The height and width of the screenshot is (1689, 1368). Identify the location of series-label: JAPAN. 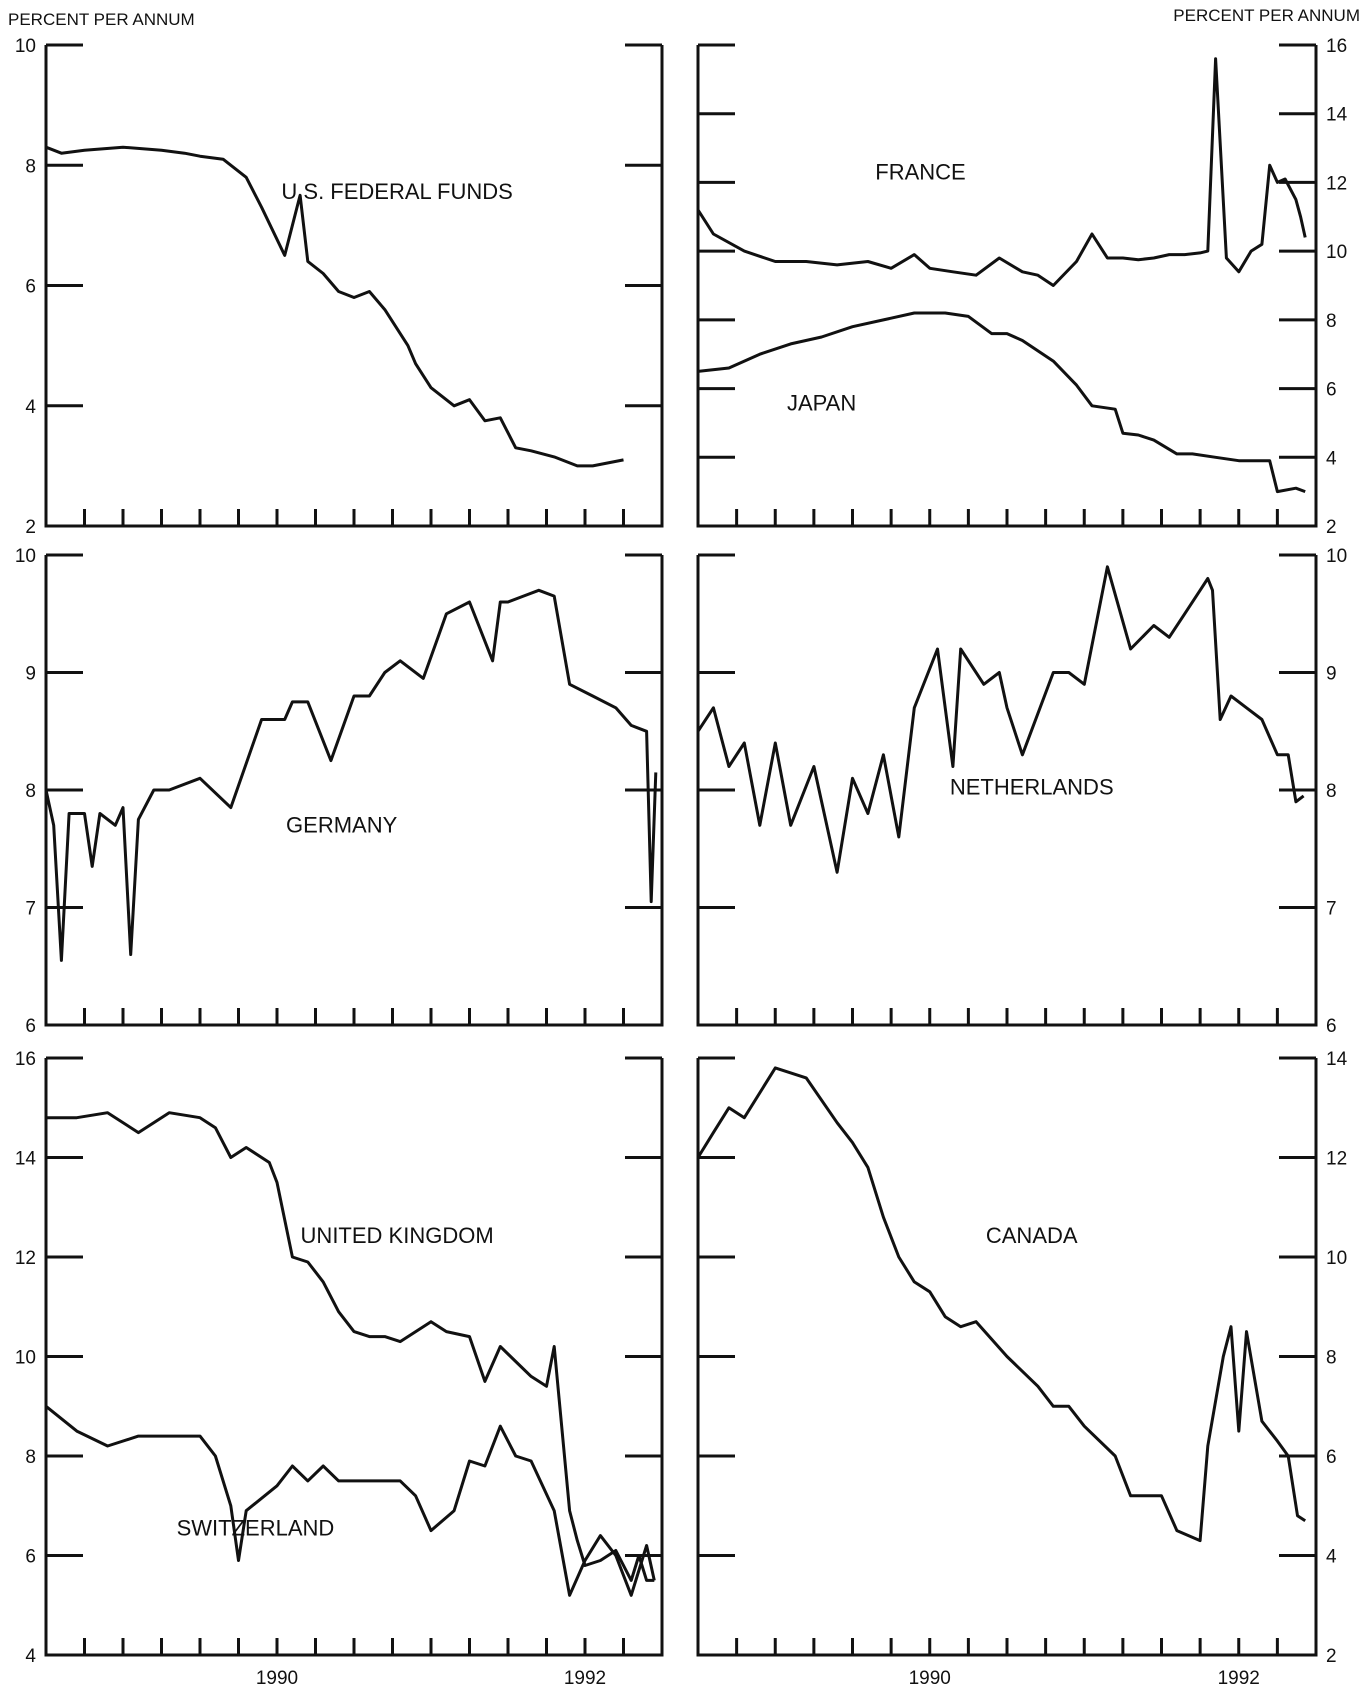
(821, 403).